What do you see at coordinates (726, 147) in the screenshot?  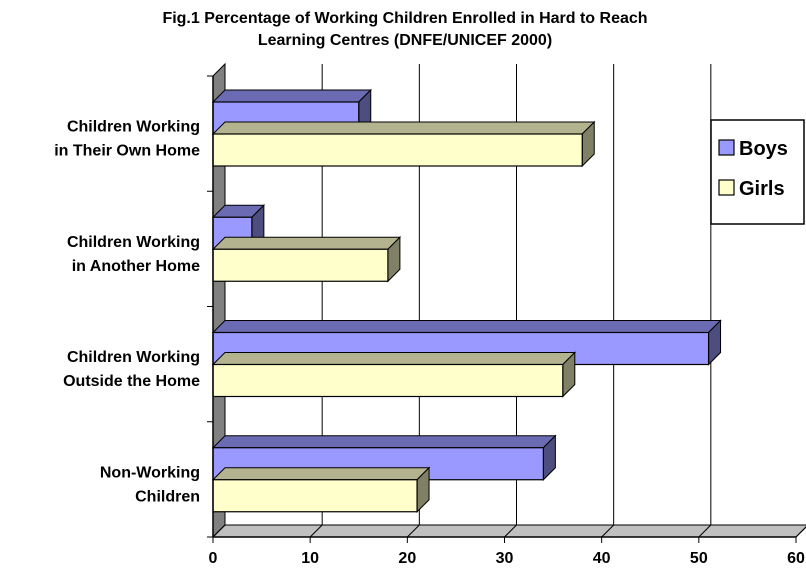 I see `legend-swatch-boys` at bounding box center [726, 147].